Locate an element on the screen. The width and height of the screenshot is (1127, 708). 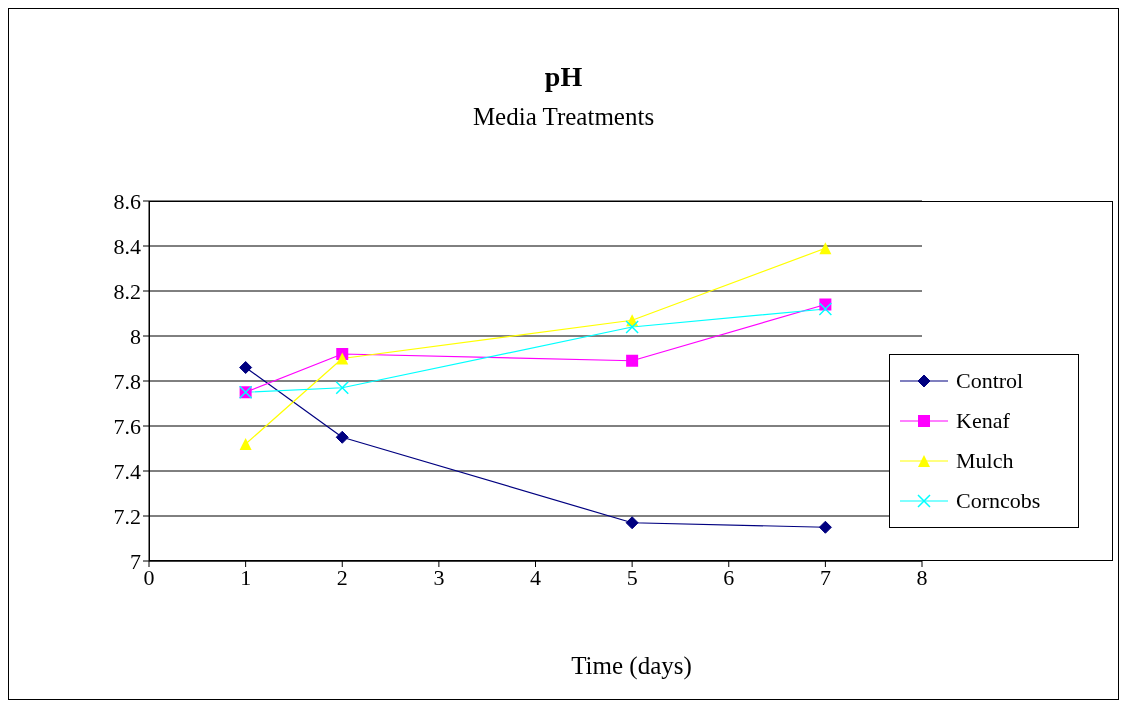
x-axis-title: Time (days) is located at coordinates (631, 666).